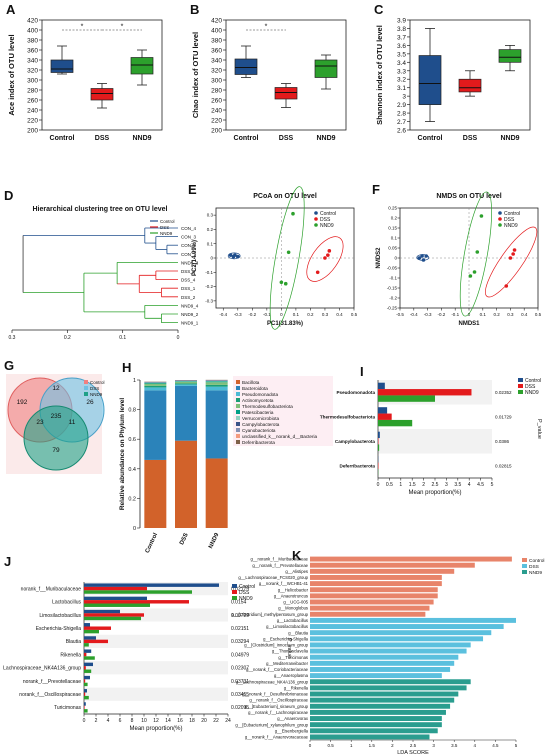 This screenshot has width=550, height=756. I want to click on lda-feature-label: g__Anaeroplasma, so click(291, 675).